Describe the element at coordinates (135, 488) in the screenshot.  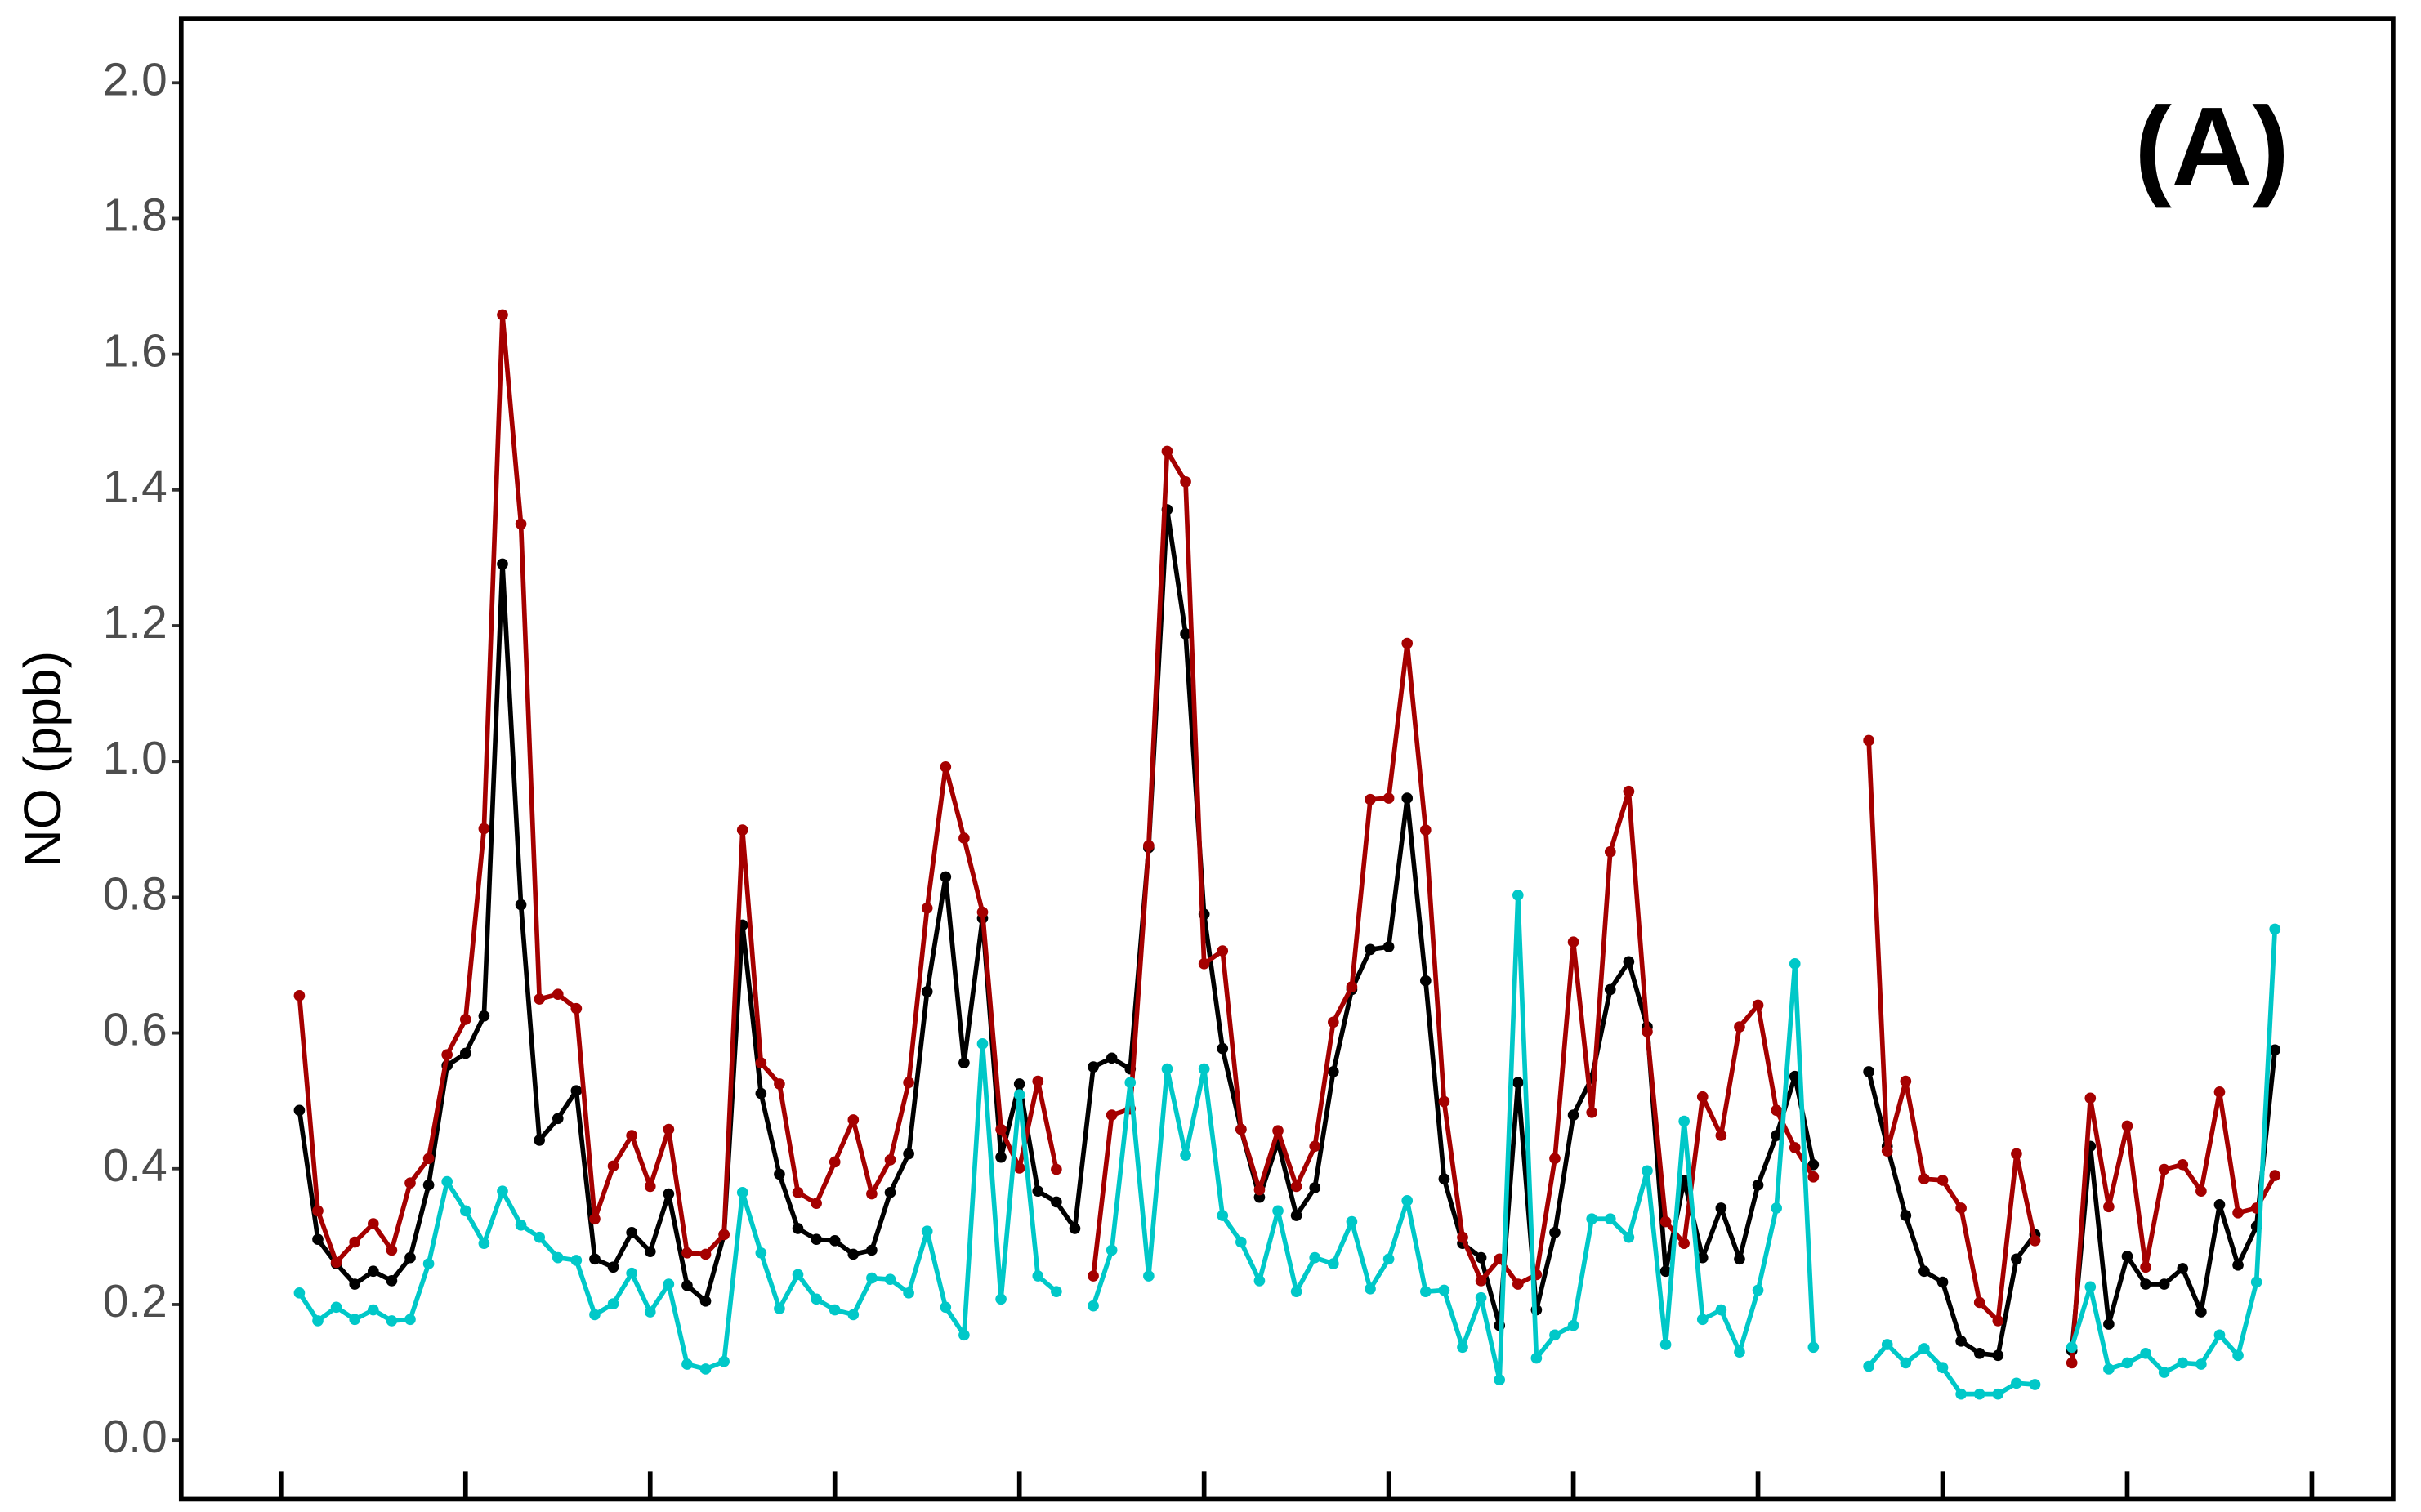
I see `y-tick-label: 1.4` at that location.